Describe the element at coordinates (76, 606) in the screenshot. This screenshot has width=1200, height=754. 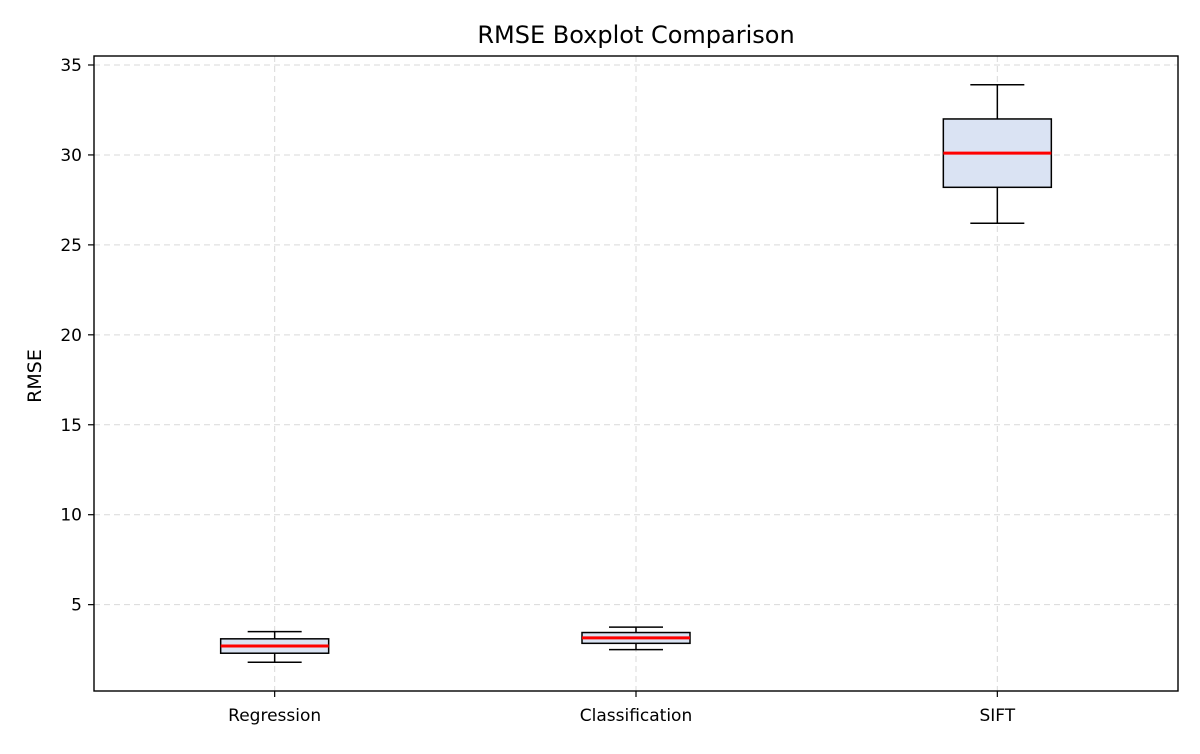
I see `y-tick-label: 5` at that location.